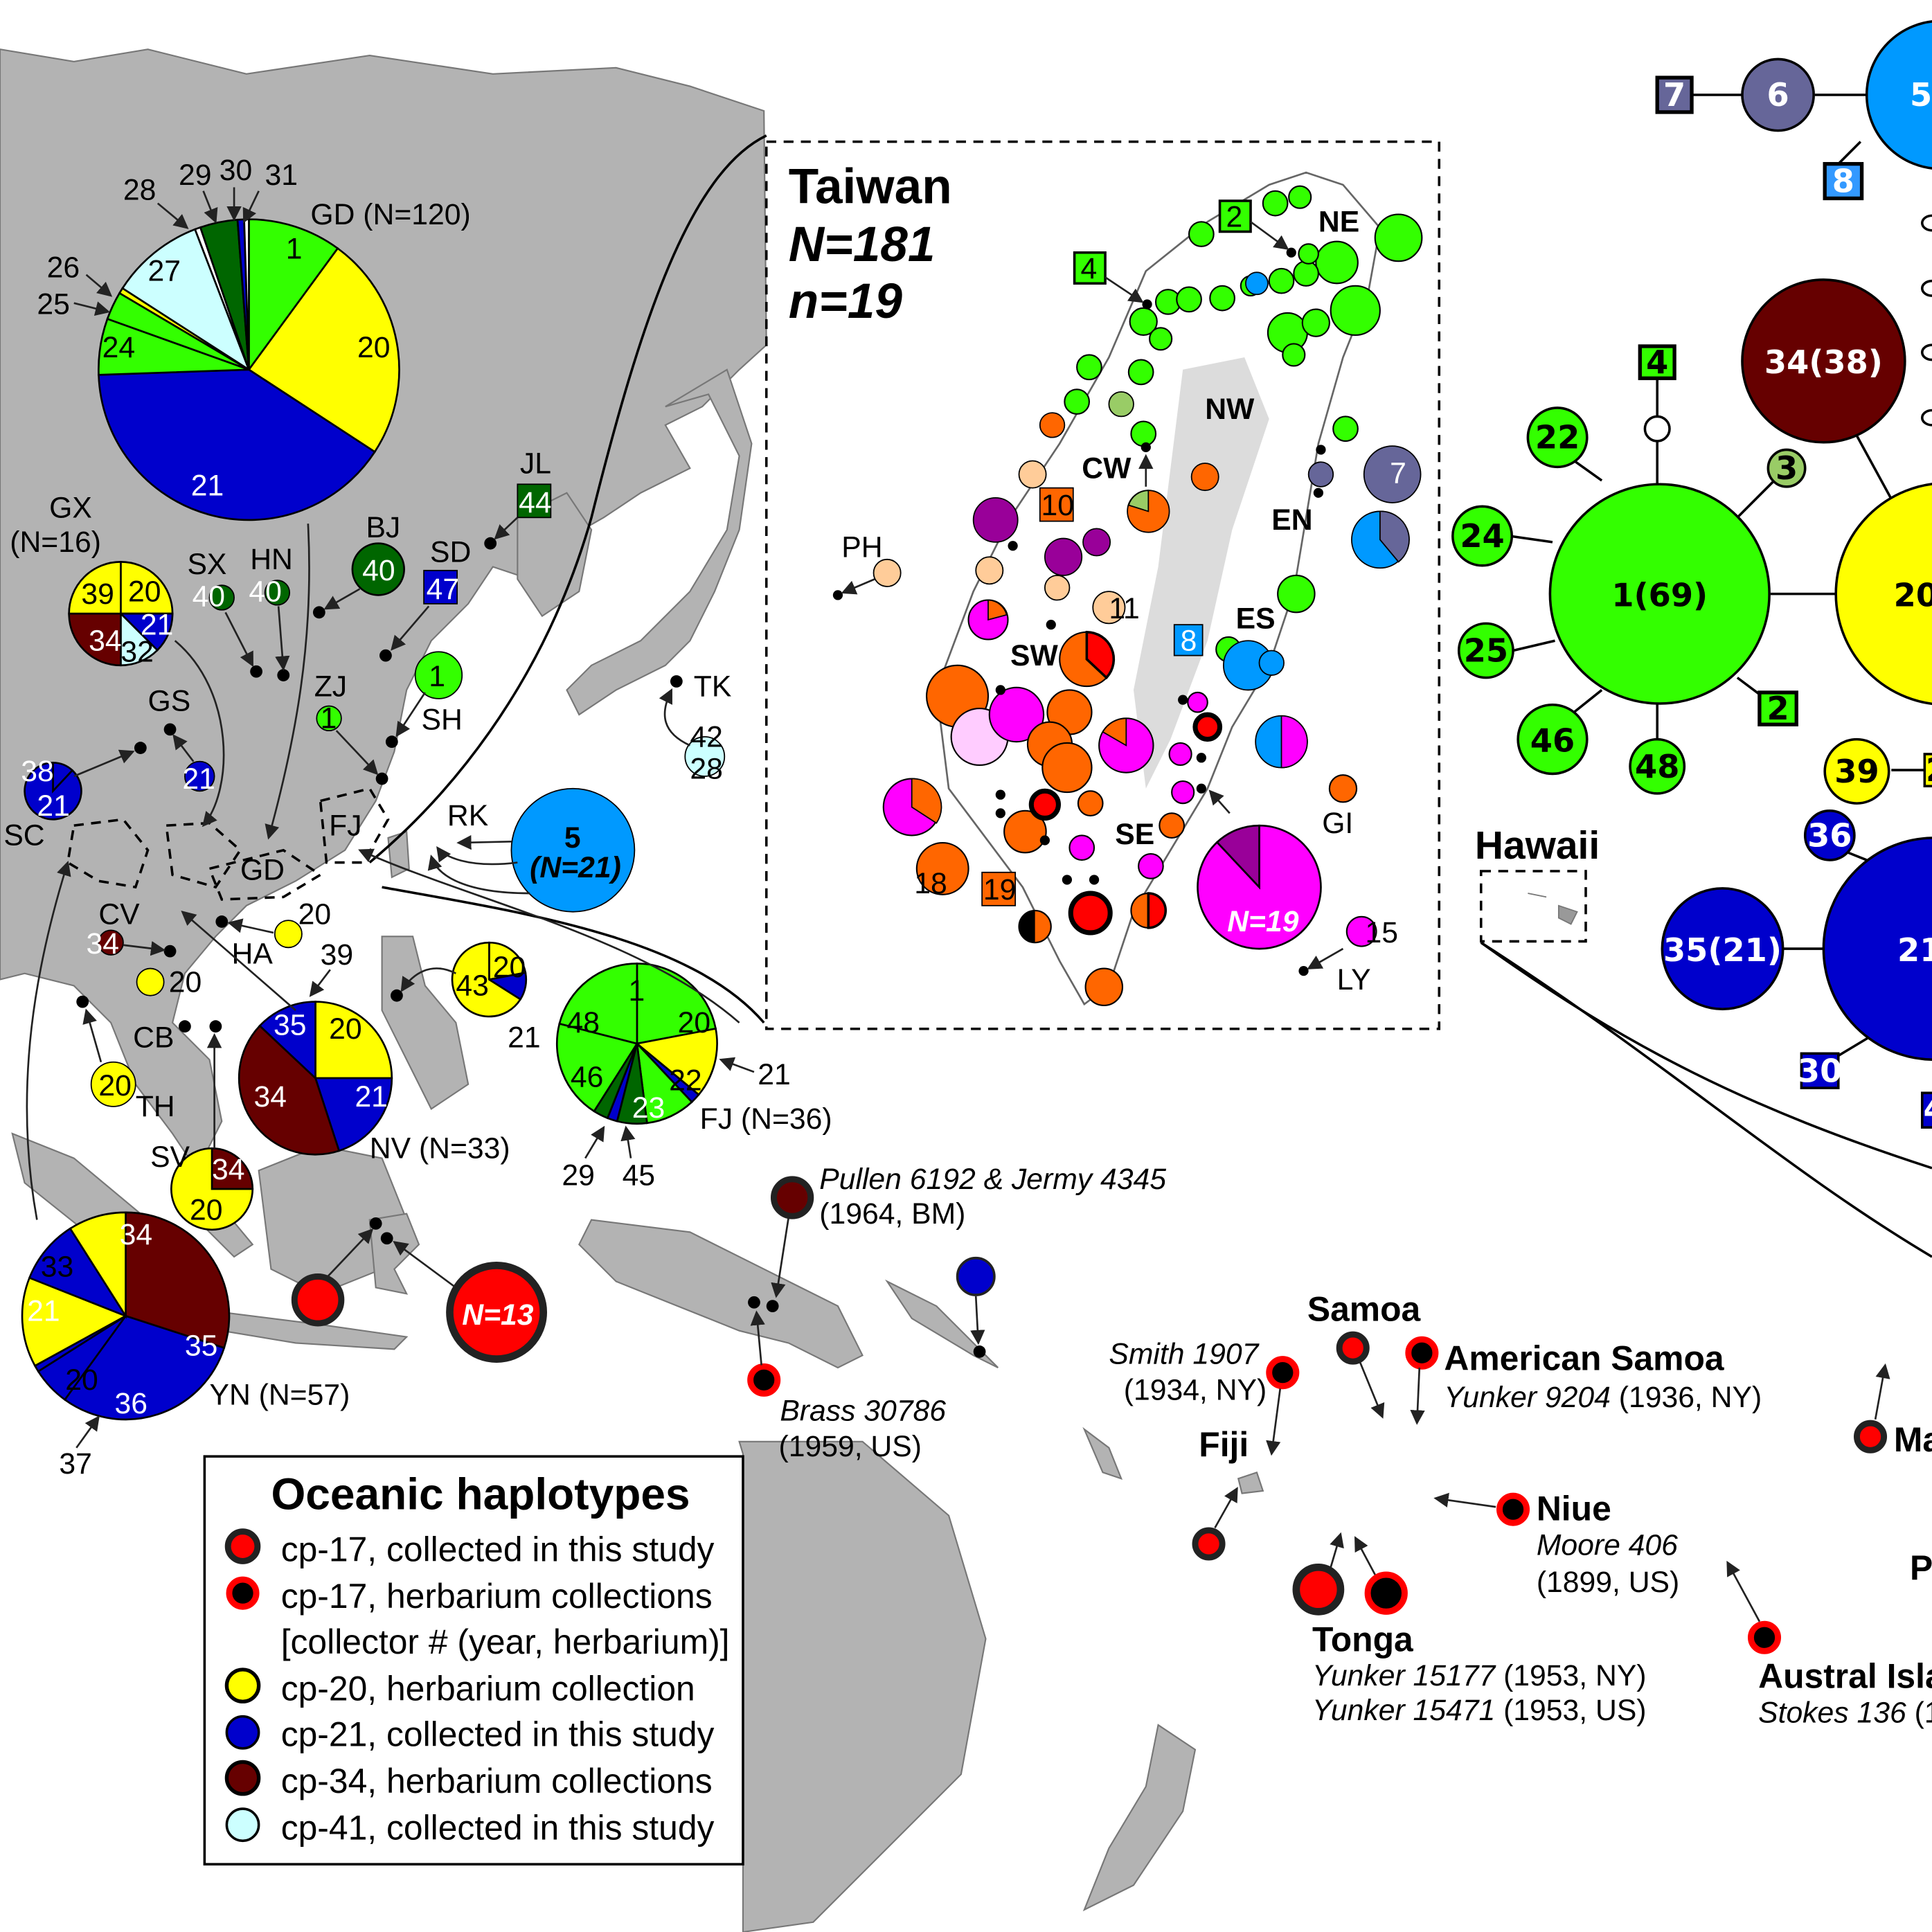  What do you see at coordinates (639, 1175) in the screenshot?
I see `slice-label: 45` at bounding box center [639, 1175].